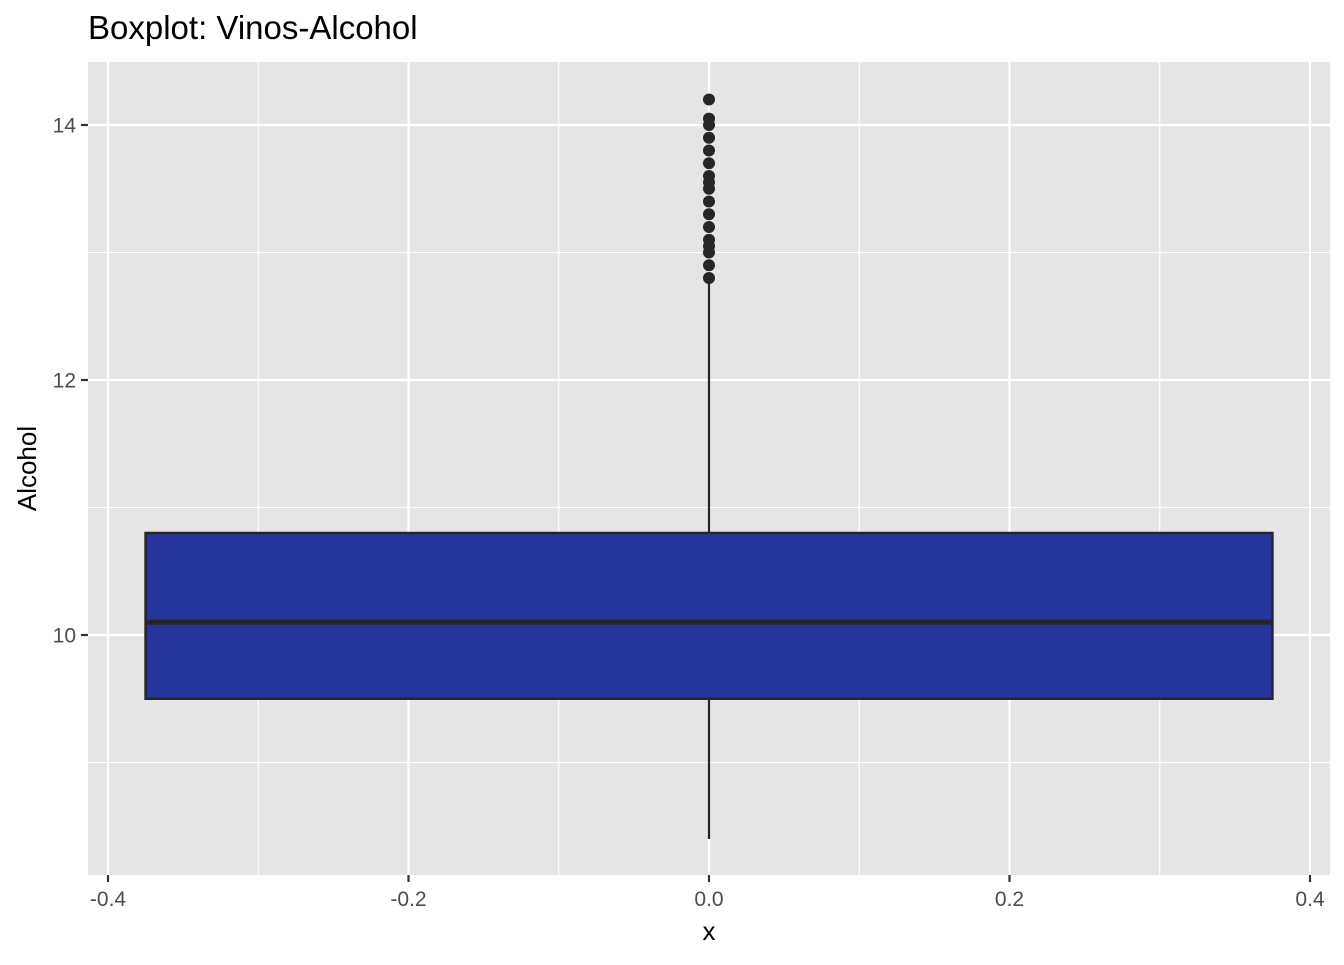 Image resolution: width=1344 pixels, height=965 pixels. I want to click on chart-title: Boxplot: Vinos-Alcohol, so click(253, 27).